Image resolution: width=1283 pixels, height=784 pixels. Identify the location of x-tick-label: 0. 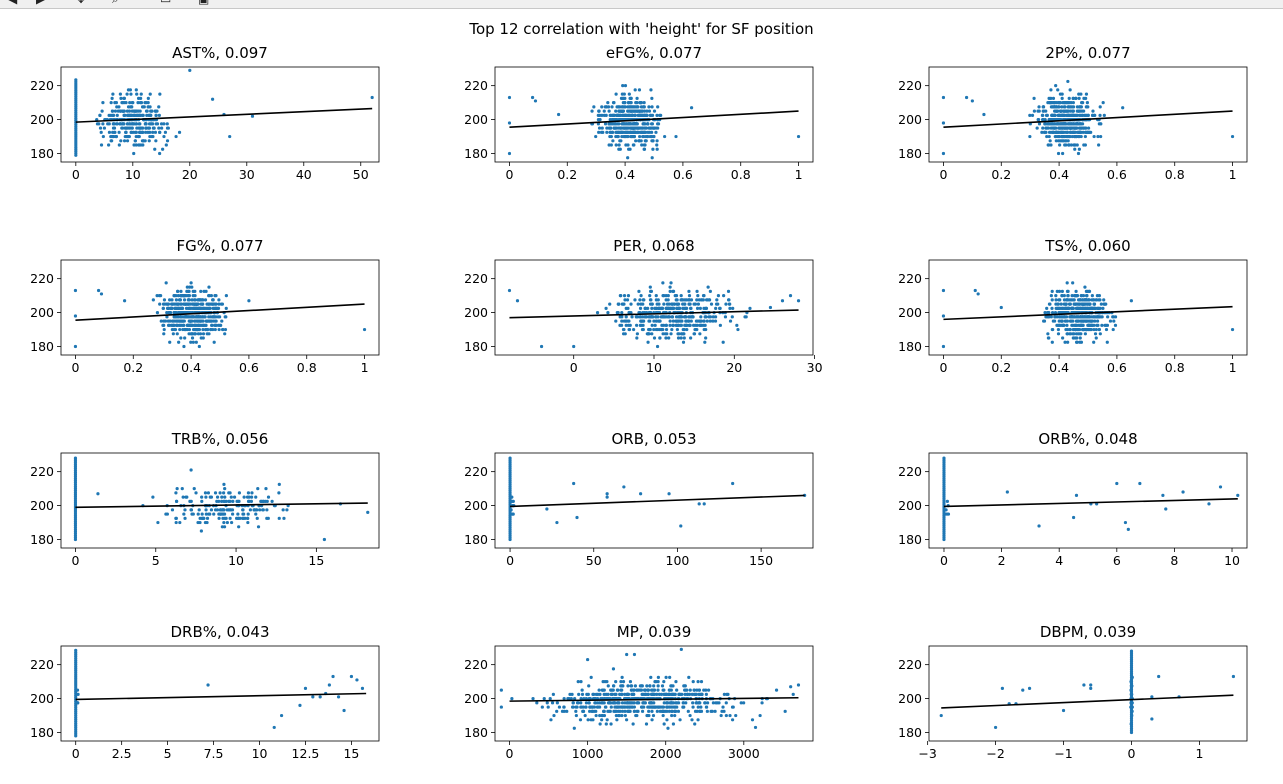
(943, 174).